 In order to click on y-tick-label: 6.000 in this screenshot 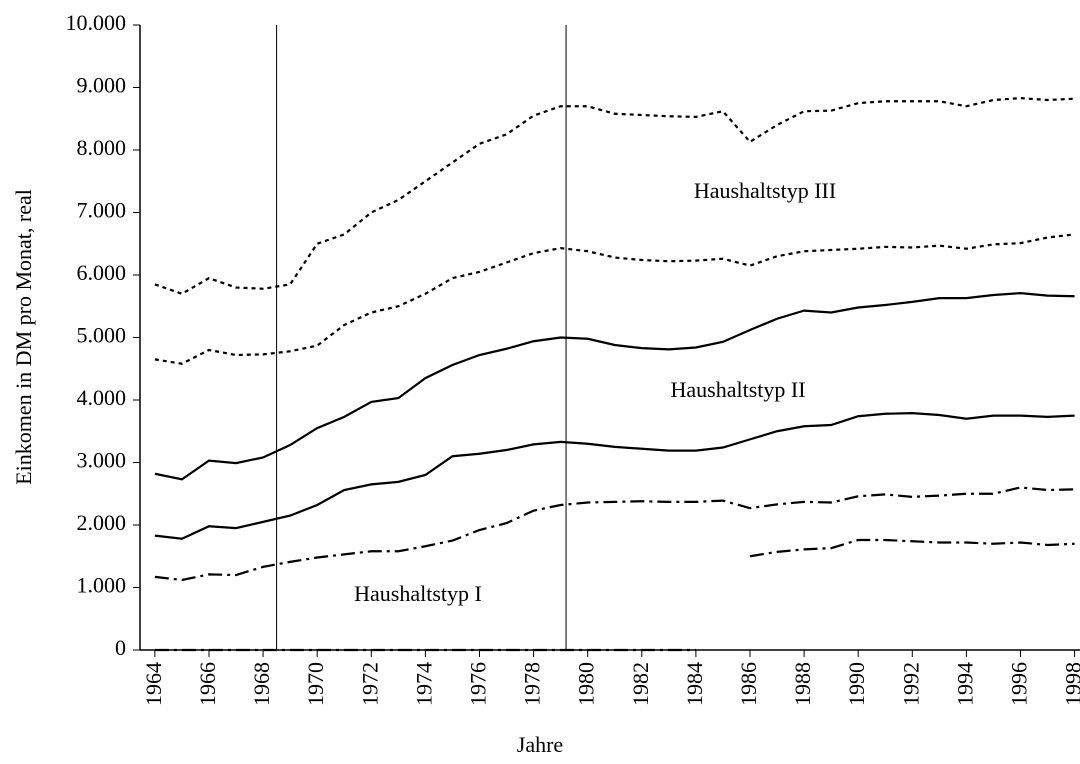, I will do `click(102, 272)`.